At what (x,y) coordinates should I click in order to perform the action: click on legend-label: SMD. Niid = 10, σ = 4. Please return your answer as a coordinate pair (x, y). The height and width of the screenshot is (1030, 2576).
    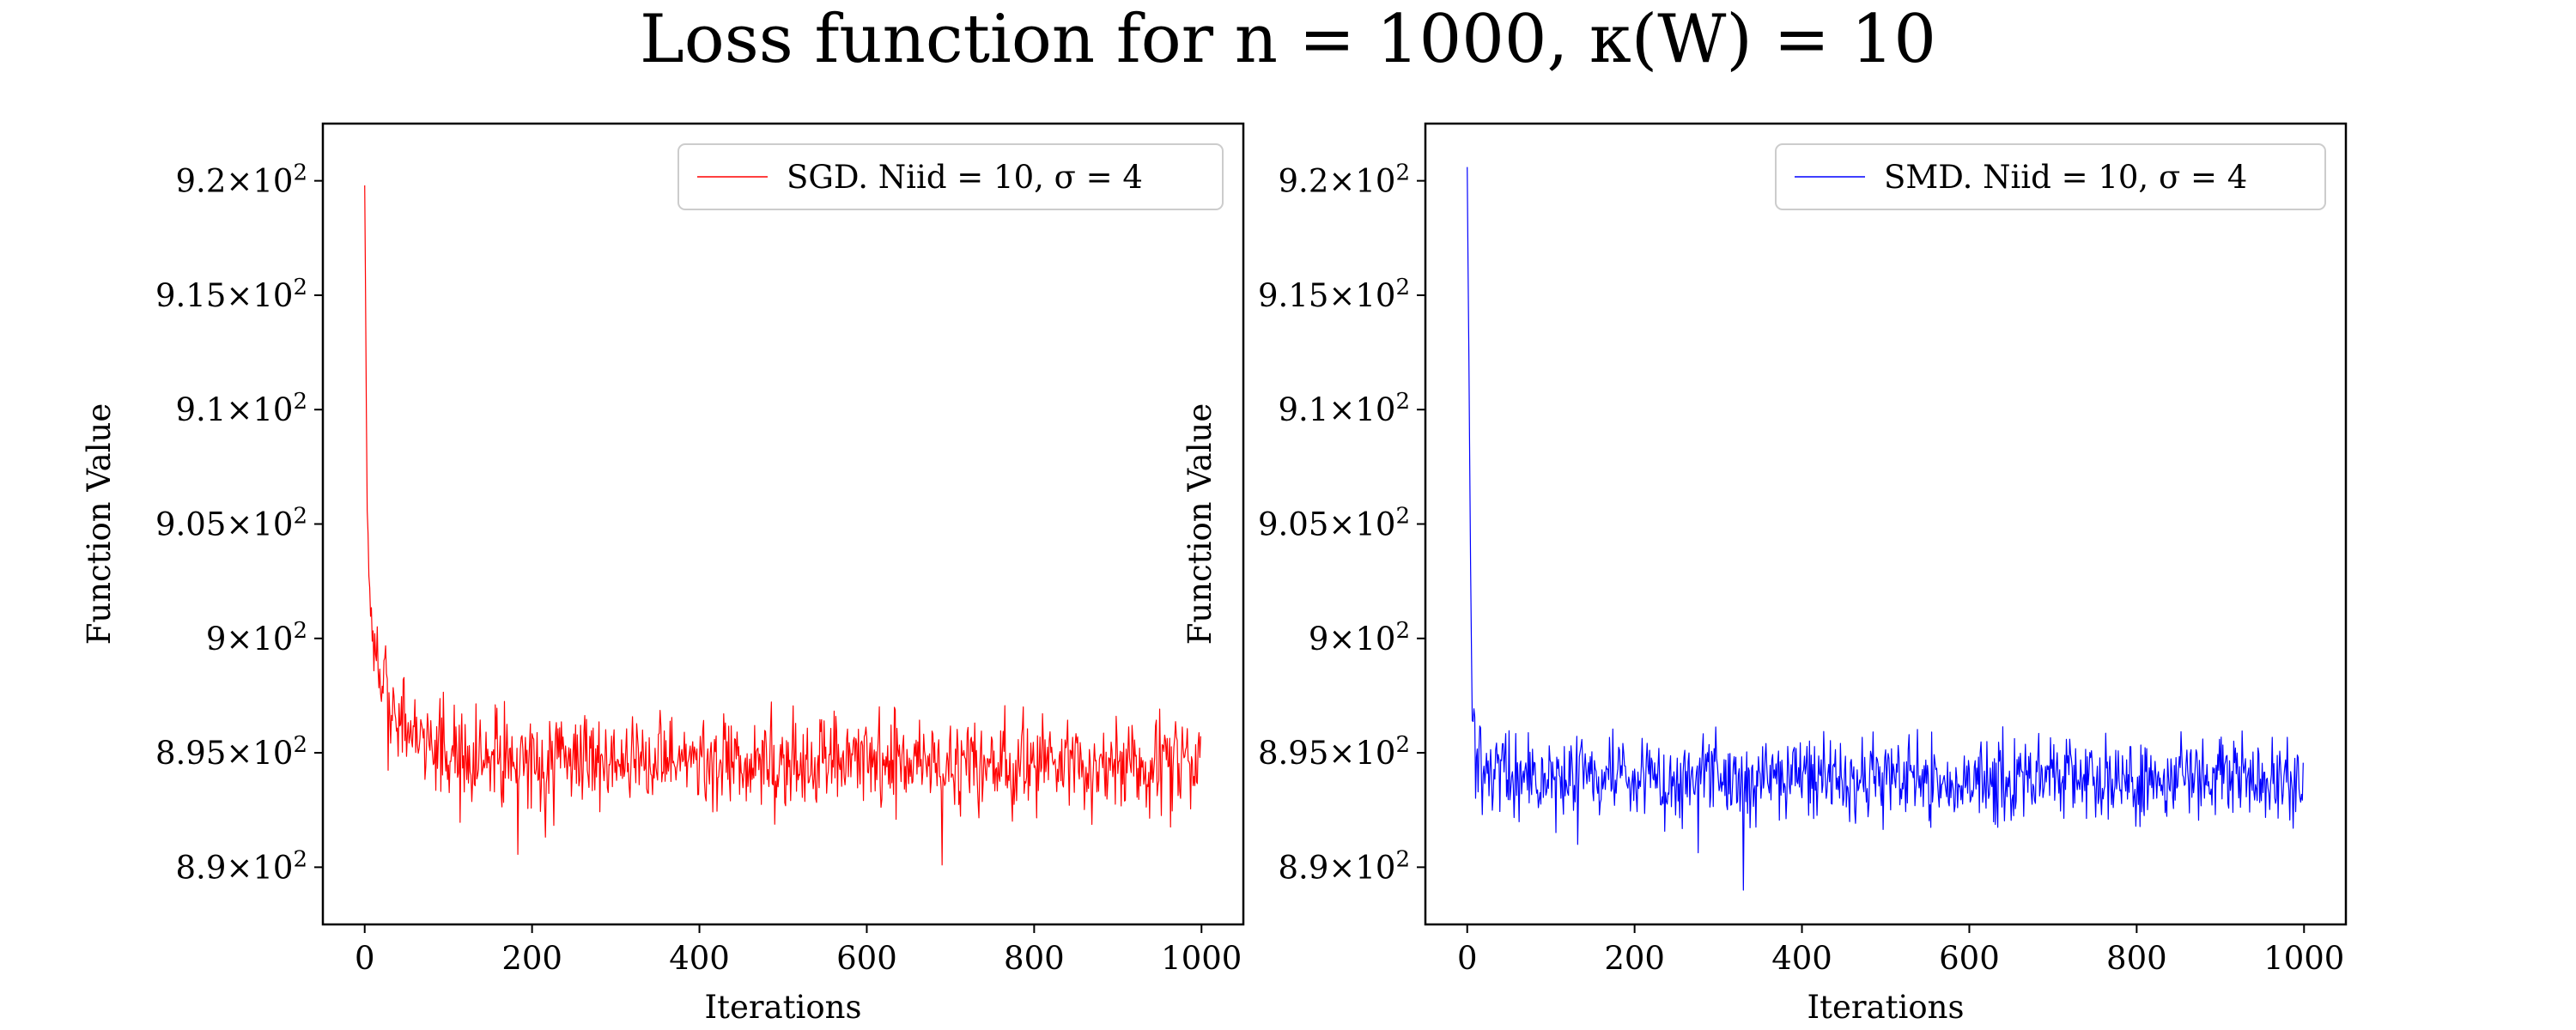
    Looking at the image, I should click on (2065, 177).